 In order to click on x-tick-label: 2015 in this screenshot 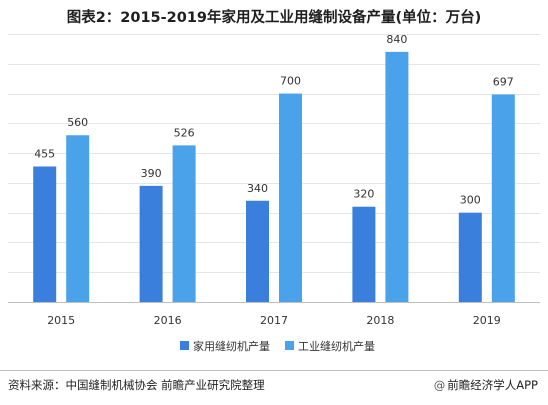, I will do `click(61, 320)`.